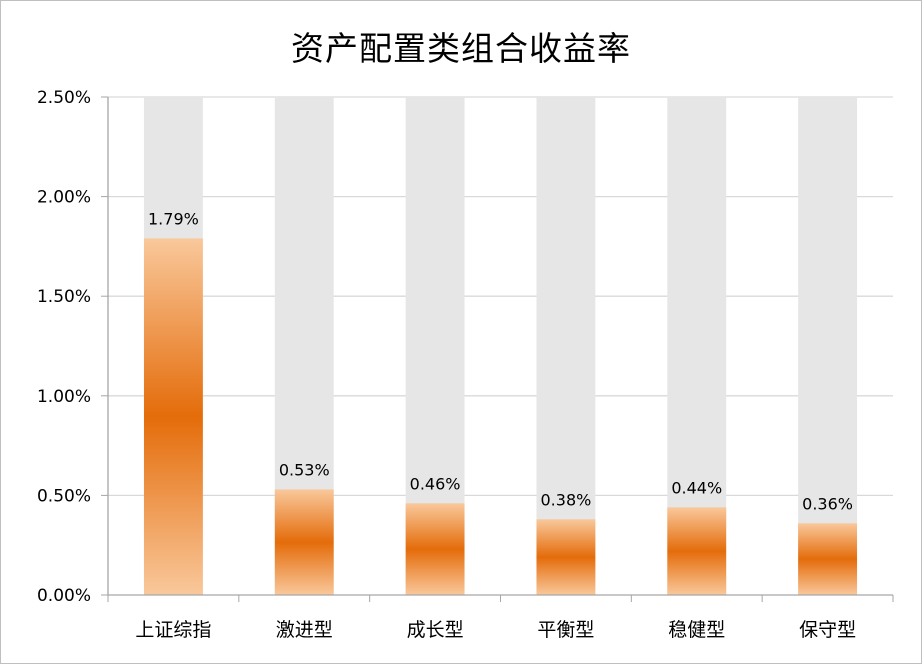 This screenshot has width=922, height=664. Describe the element at coordinates (435, 630) in the screenshot. I see `x-tick-label: 成长型` at that location.